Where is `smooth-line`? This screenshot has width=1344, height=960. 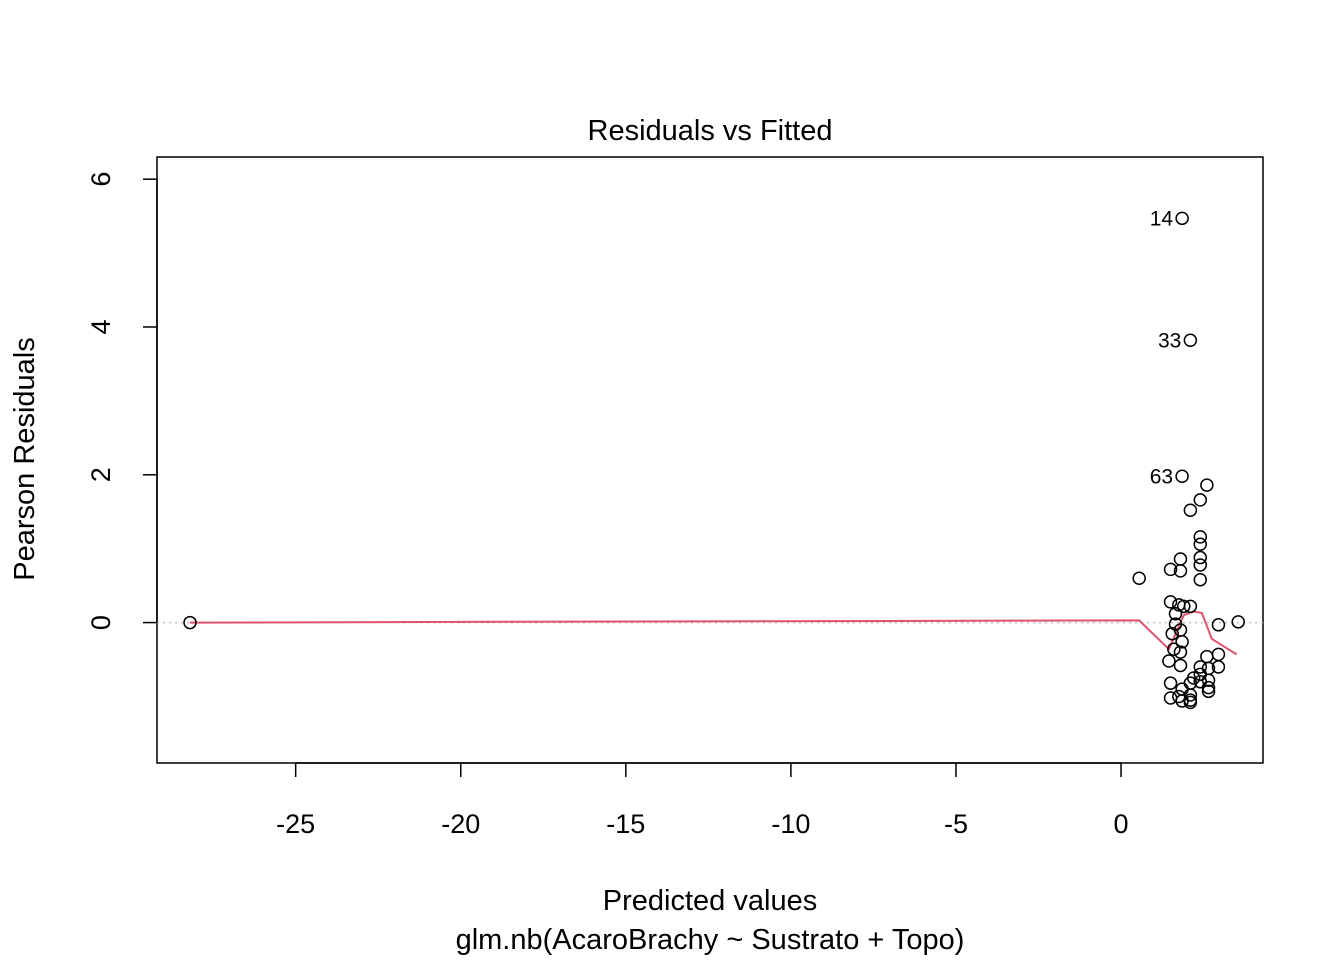 smooth-line is located at coordinates (713, 633).